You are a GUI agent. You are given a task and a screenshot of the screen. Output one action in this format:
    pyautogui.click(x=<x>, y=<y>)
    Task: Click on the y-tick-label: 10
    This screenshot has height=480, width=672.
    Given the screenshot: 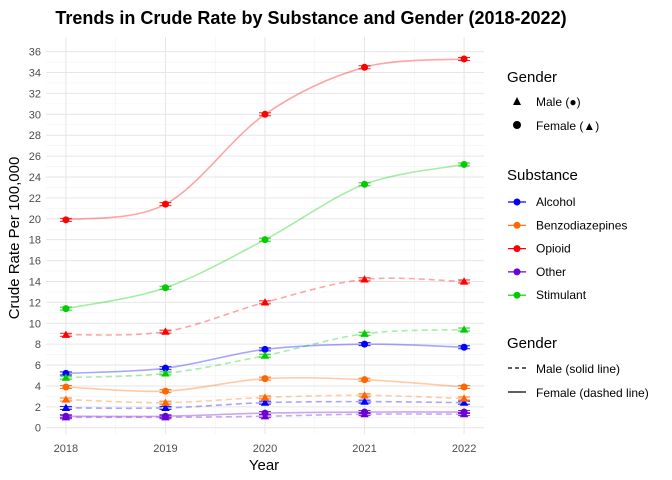 What is the action you would take?
    pyautogui.click(x=35, y=324)
    